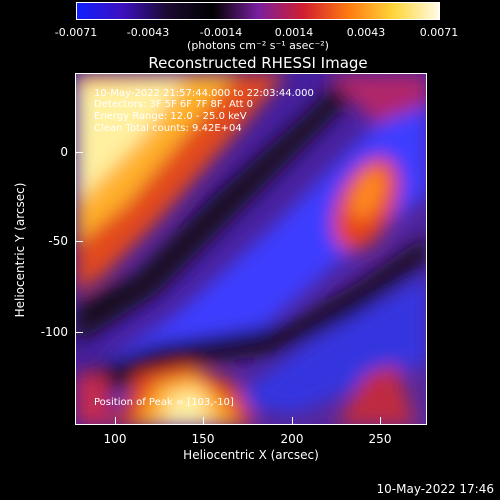 Image resolution: width=500 pixels, height=500 pixels. Describe the element at coordinates (203, 439) in the screenshot. I see `x-tick-label: 150` at that location.